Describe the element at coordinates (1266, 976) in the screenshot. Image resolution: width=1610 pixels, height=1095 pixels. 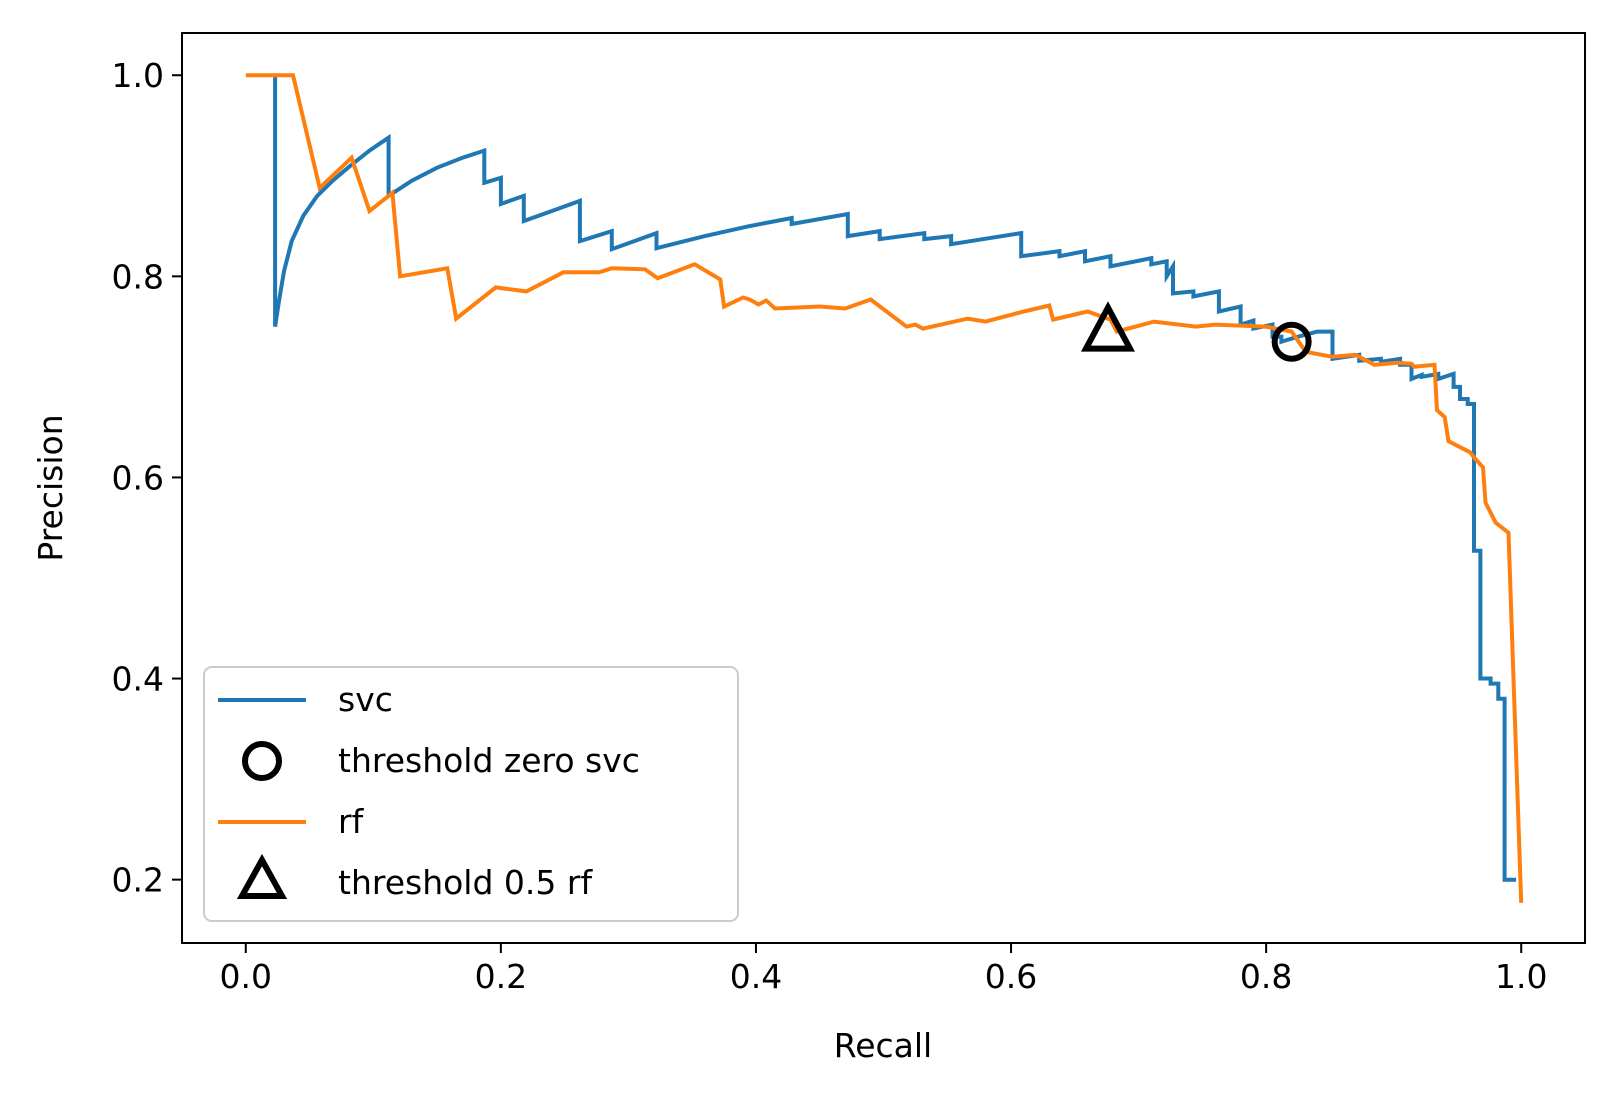
I see `x-tick-label: 0.8` at that location.